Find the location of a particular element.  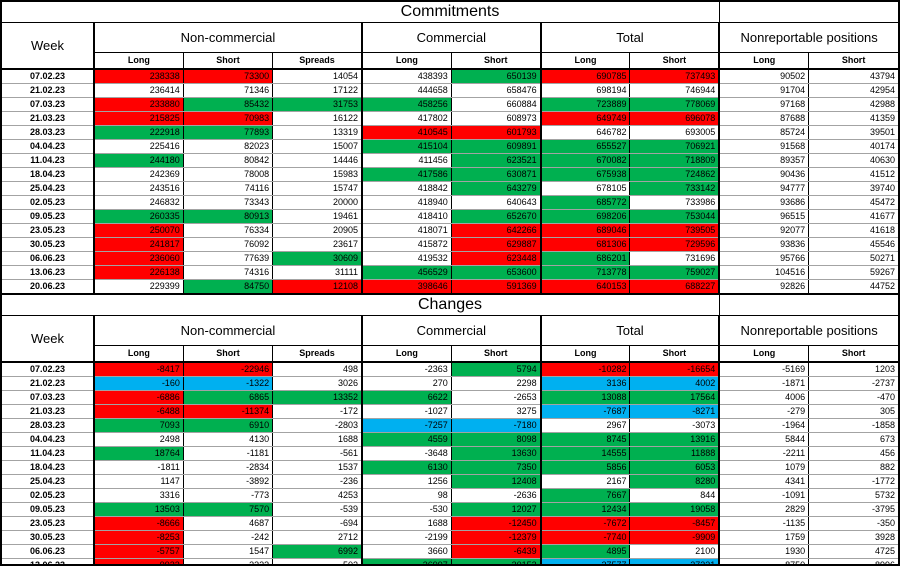

value-cell: 739505 is located at coordinates (674, 230).